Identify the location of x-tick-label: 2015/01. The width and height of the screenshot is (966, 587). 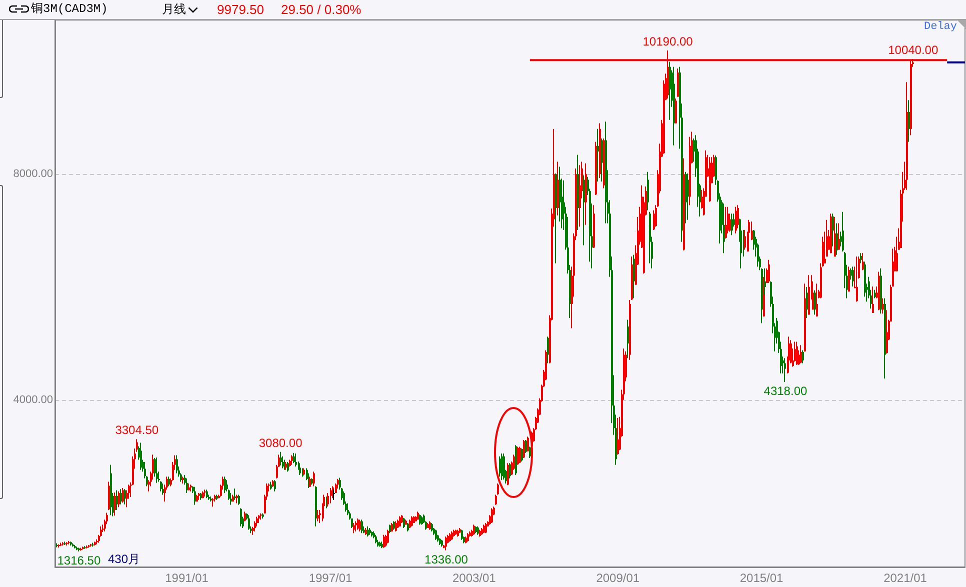
(762, 578).